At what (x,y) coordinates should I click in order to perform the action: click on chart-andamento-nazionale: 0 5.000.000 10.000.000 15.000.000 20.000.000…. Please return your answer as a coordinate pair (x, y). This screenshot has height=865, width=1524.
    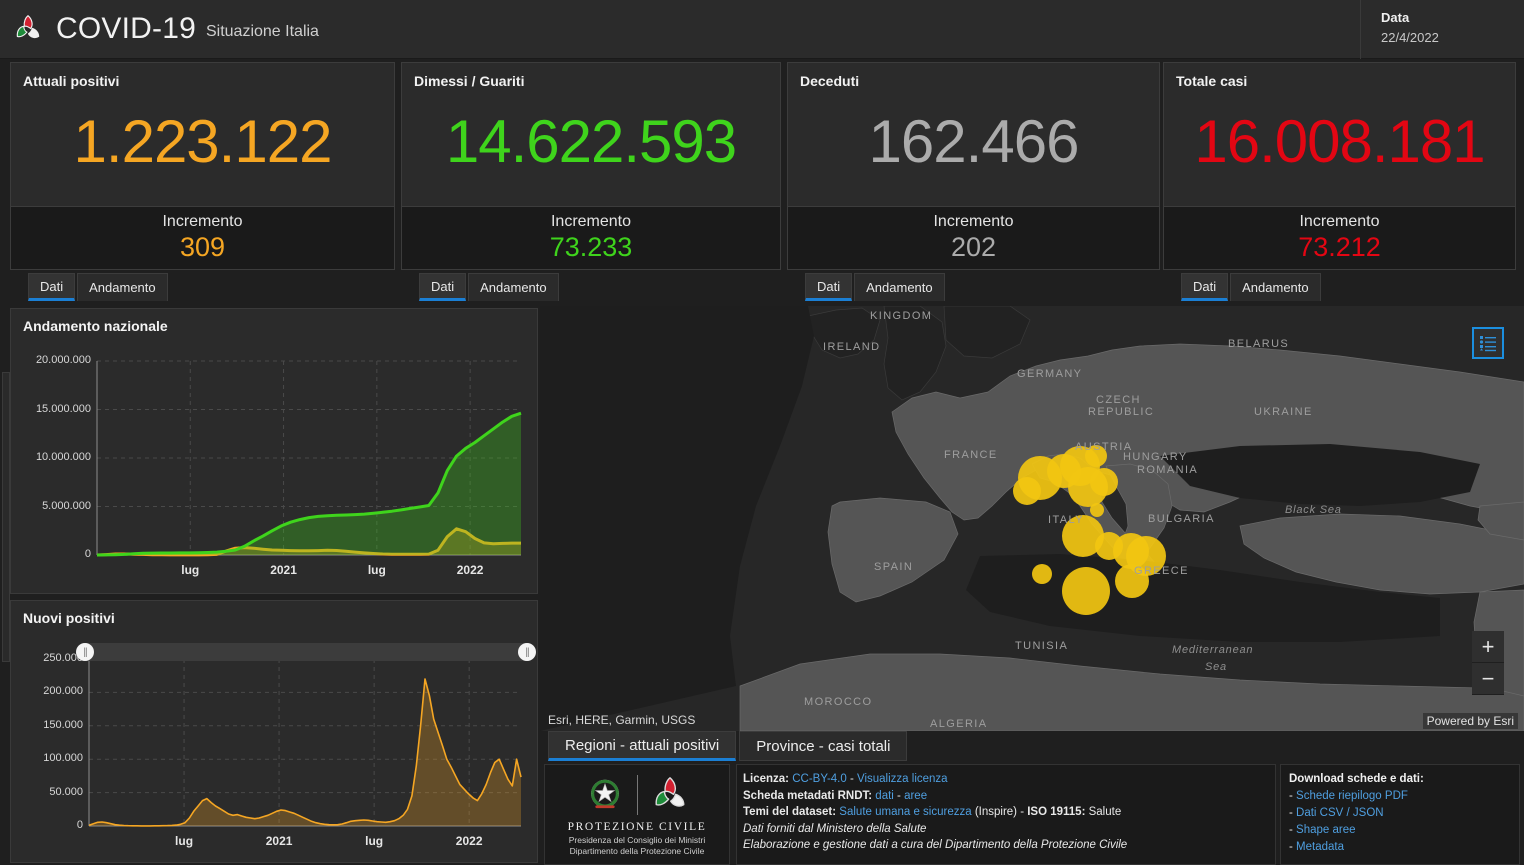
    Looking at the image, I should click on (275, 465).